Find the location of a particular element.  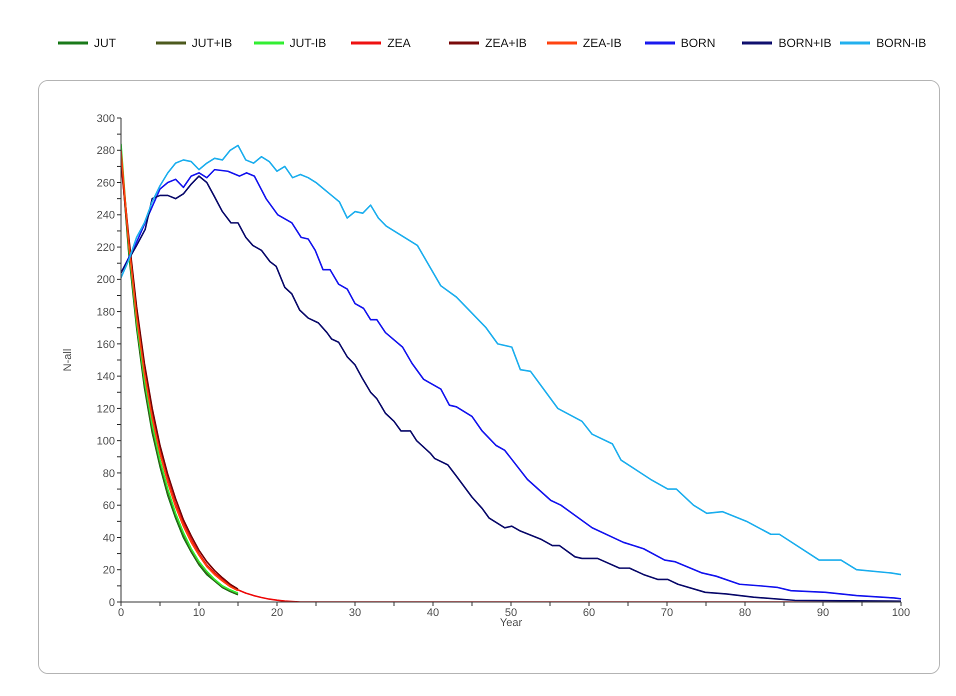

y-tick-label: 180 is located at coordinates (105, 312).